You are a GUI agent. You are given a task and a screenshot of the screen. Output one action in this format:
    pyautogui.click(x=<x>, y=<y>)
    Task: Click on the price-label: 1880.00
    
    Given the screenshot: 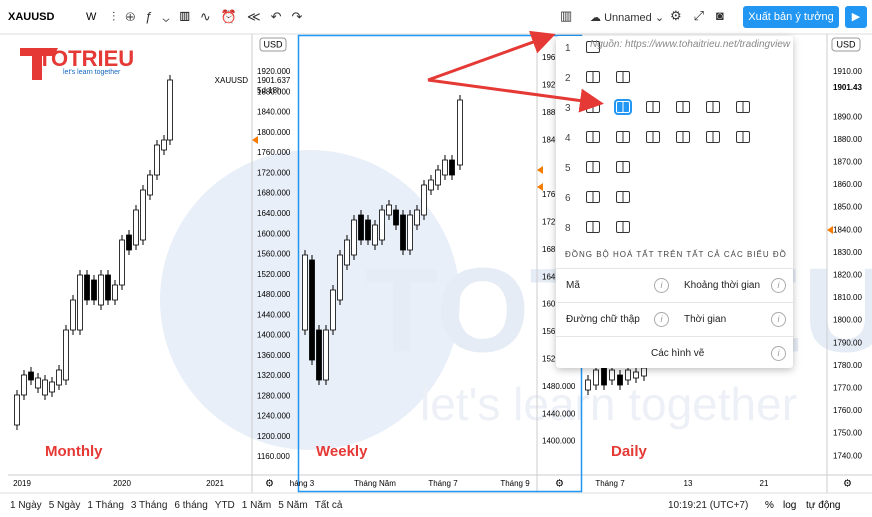 What is the action you would take?
    pyautogui.click(x=847, y=139)
    